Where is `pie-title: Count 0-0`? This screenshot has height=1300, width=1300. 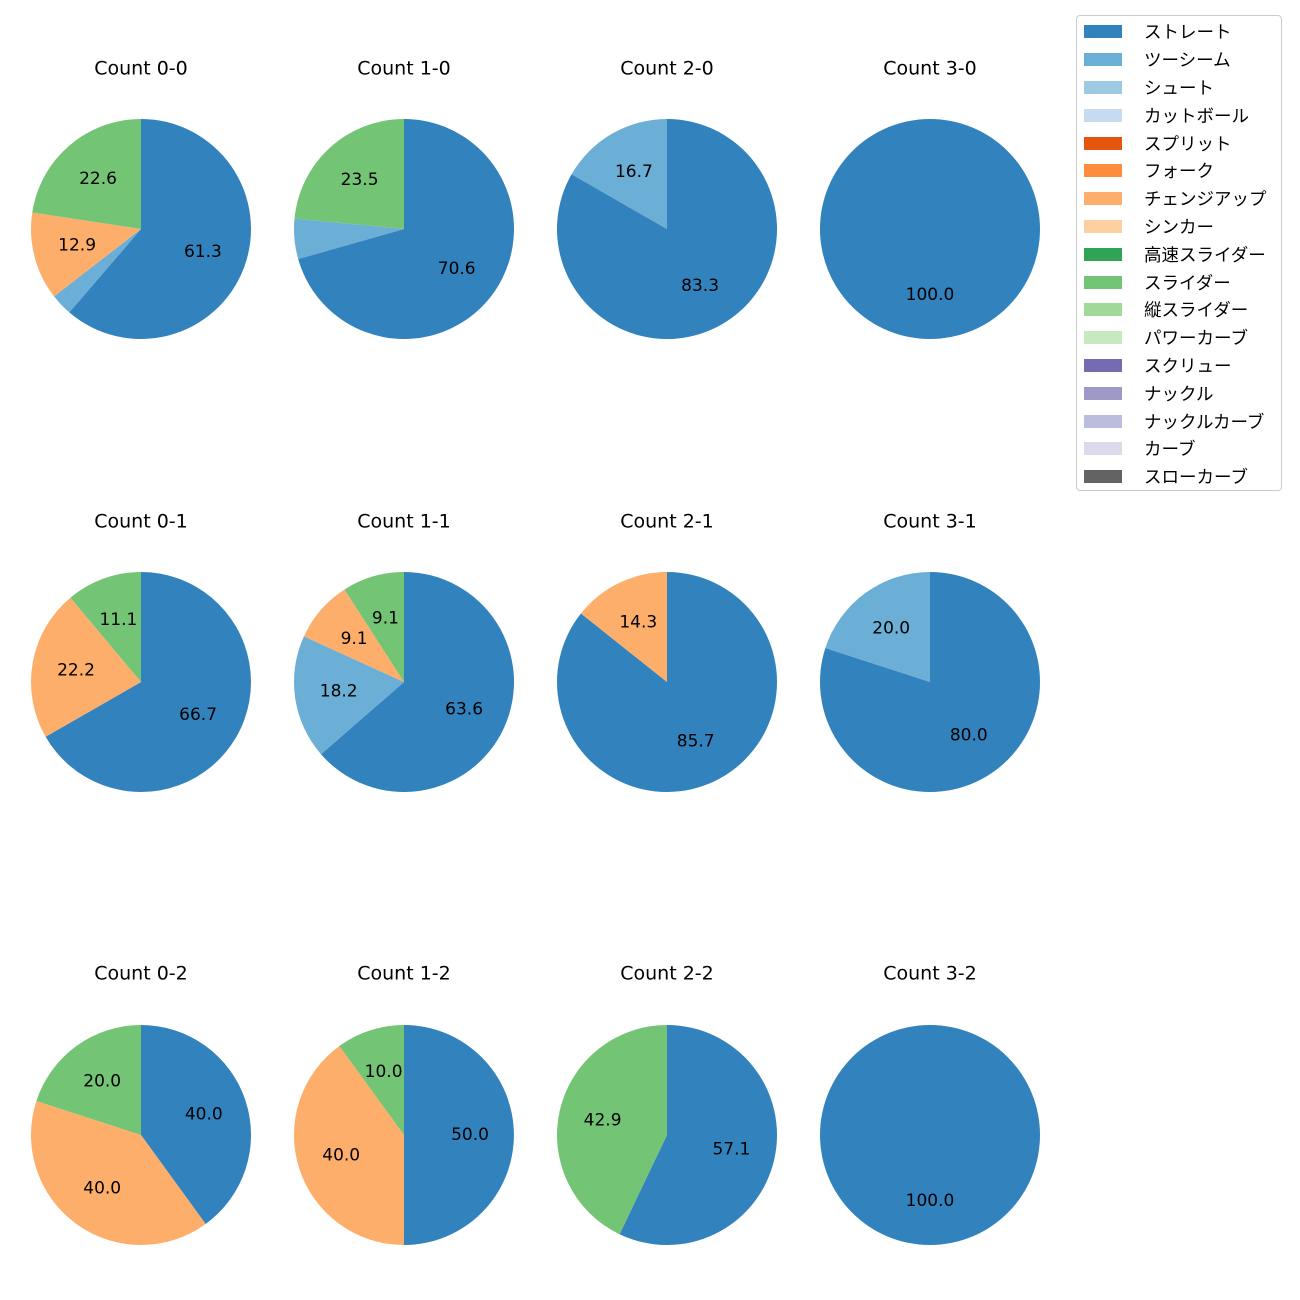
pie-title: Count 0-0 is located at coordinates (141, 69).